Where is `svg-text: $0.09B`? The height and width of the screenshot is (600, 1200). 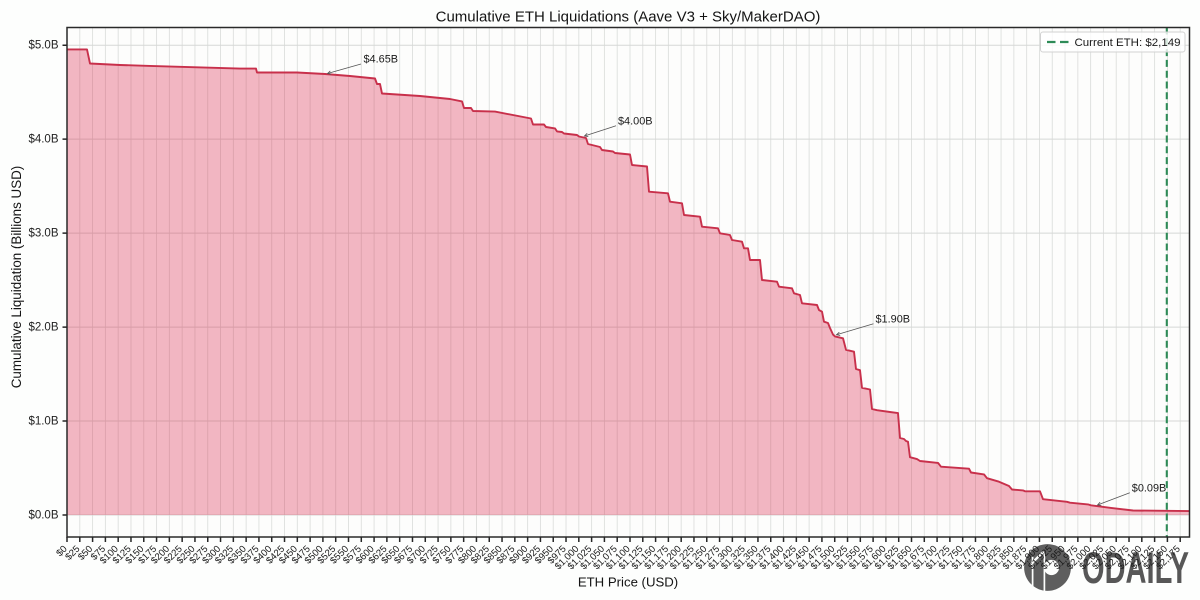
svg-text: $0.09B is located at coordinates (1149, 488).